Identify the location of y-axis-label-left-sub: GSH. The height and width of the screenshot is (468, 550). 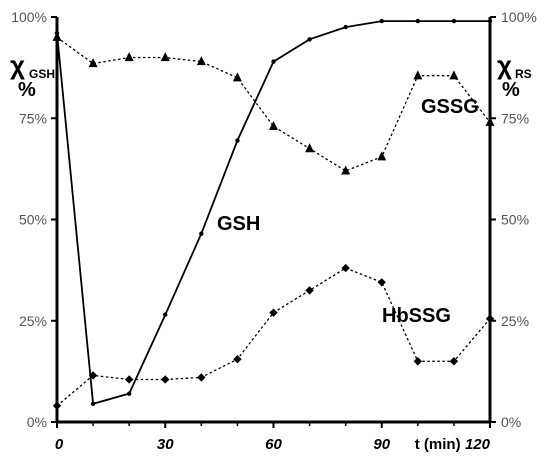
(42, 74).